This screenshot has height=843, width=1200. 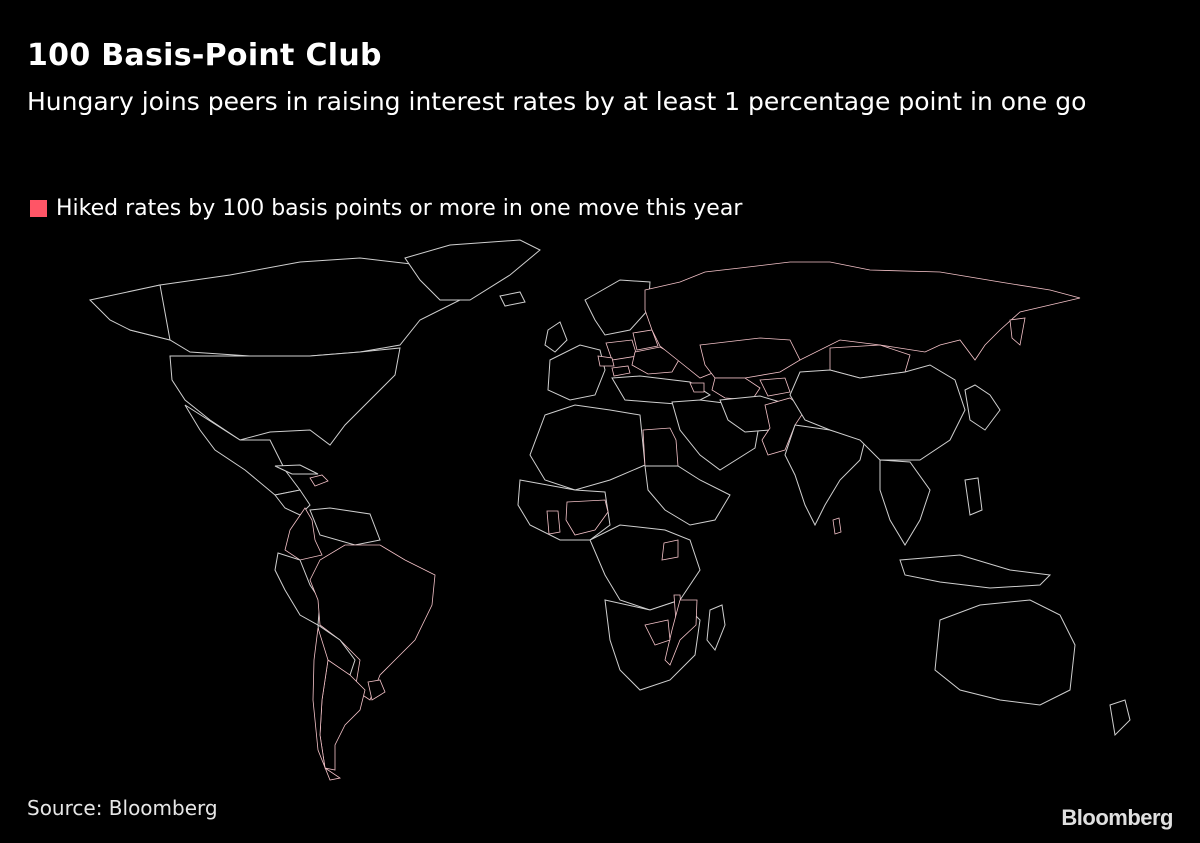 What do you see at coordinates (877, 412) in the screenshot?
I see `country-china` at bounding box center [877, 412].